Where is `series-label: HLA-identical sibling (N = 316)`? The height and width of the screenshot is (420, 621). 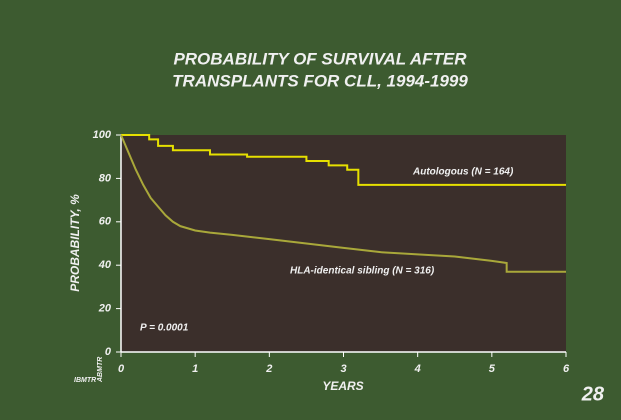 series-label: HLA-identical sibling (N = 316) is located at coordinates (362, 271).